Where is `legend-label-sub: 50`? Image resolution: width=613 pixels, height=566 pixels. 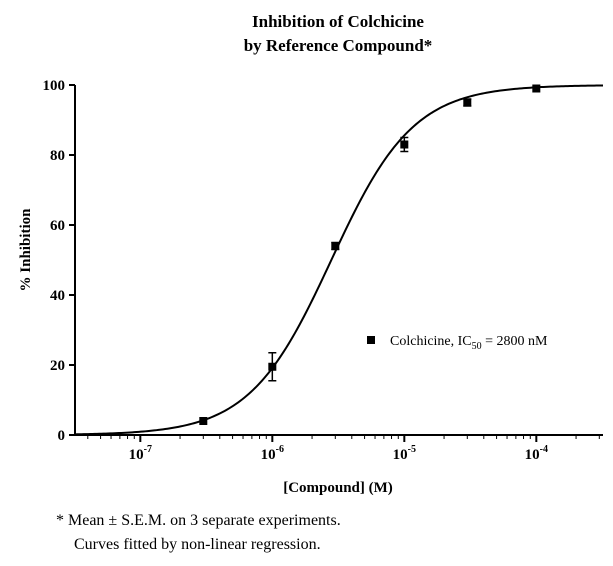 legend-label-sub: 50 is located at coordinates (477, 346).